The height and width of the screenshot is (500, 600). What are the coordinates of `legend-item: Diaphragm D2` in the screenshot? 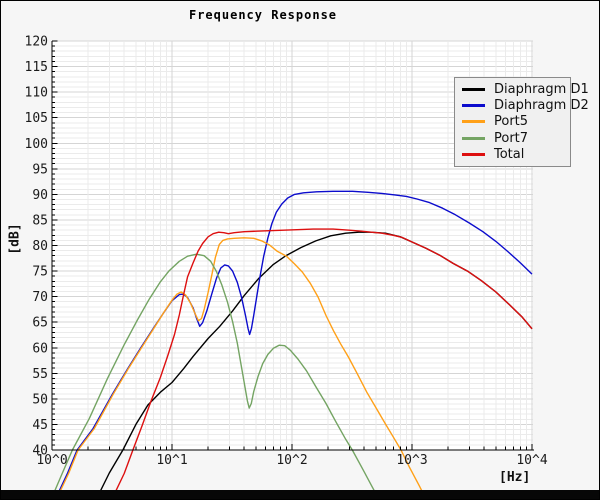 It's located at (522, 105).